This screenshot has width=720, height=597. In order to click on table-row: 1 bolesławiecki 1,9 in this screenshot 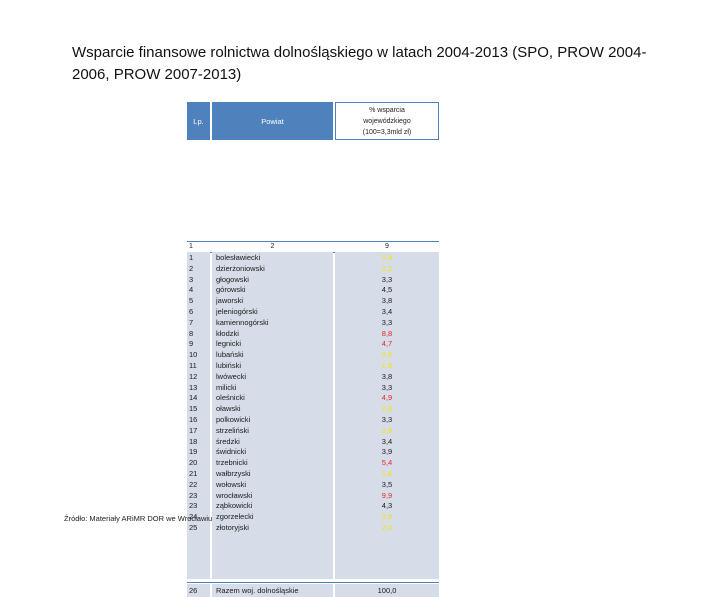, I will do `click(313, 258)`.